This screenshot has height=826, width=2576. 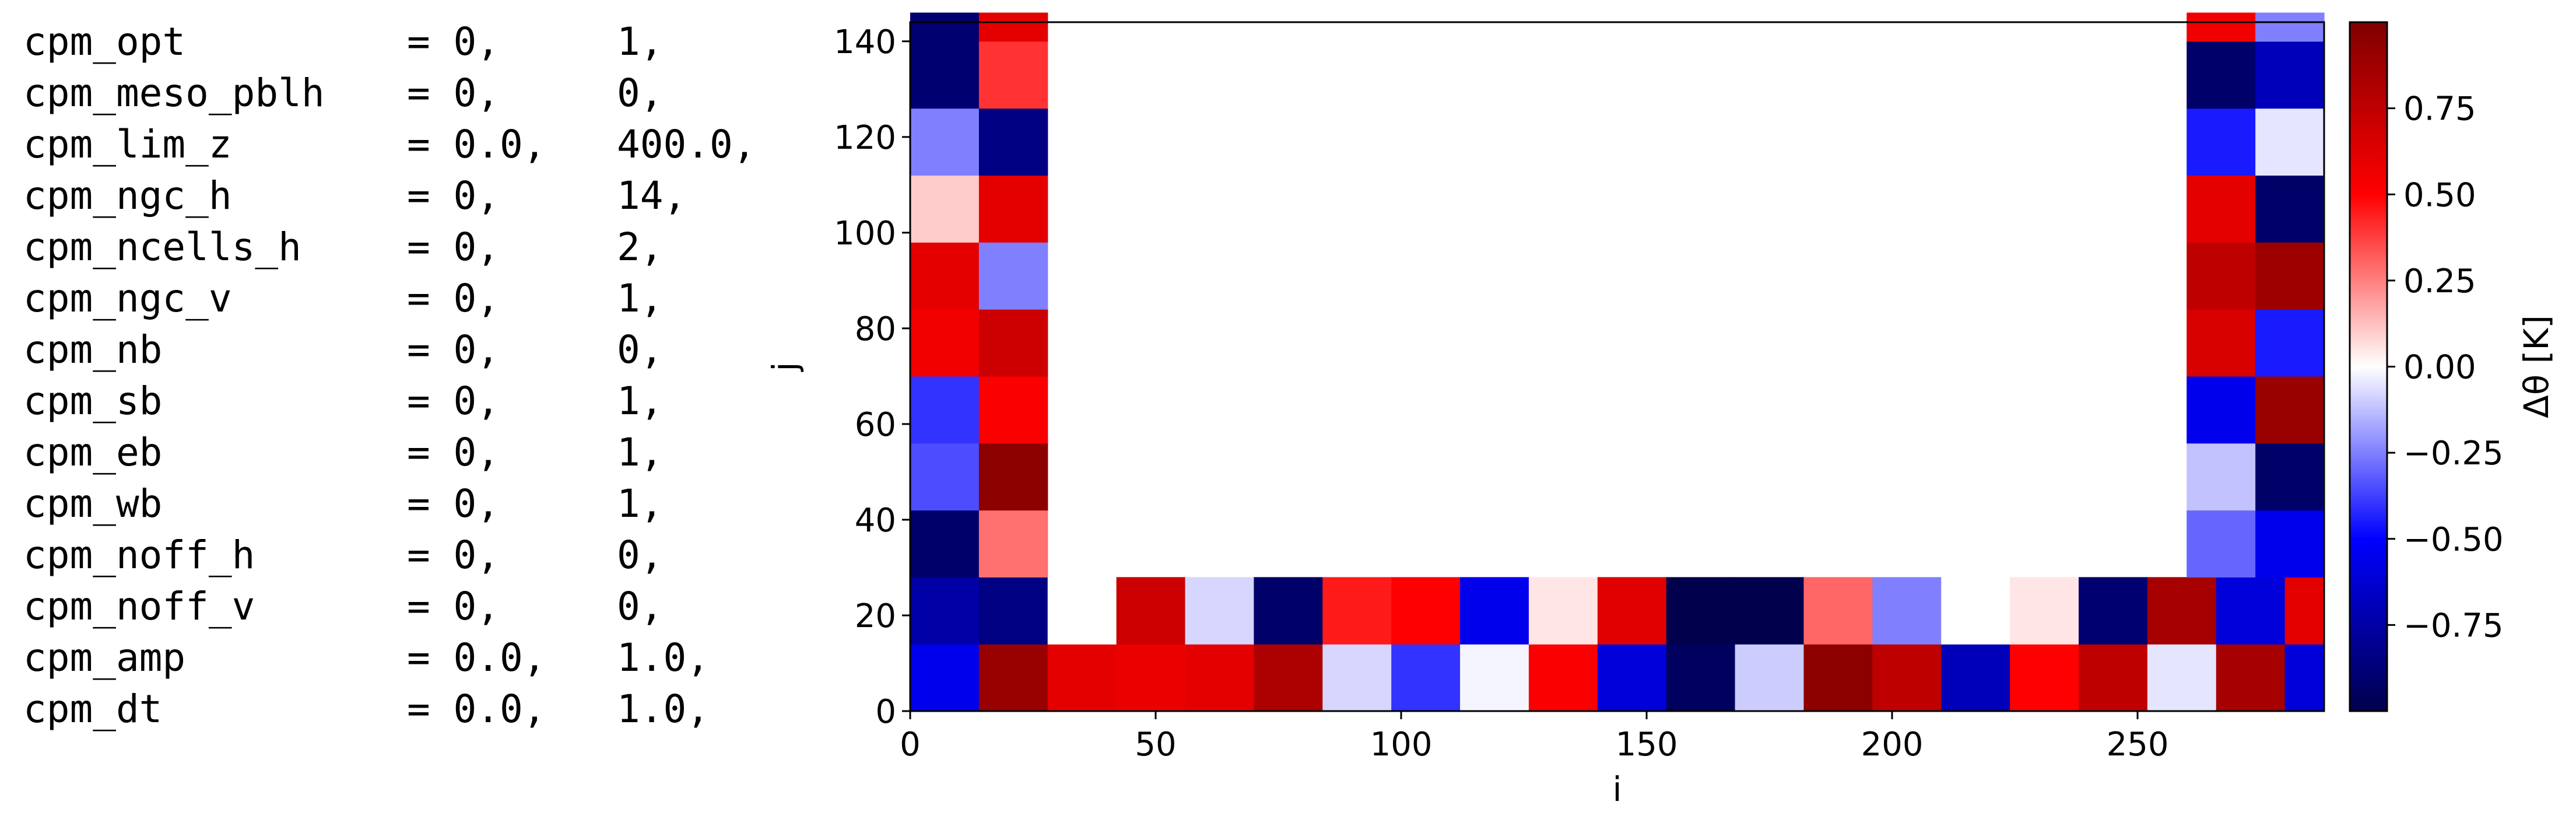 What do you see at coordinates (1155, 745) in the screenshot?
I see `x-tick-label: 50` at bounding box center [1155, 745].